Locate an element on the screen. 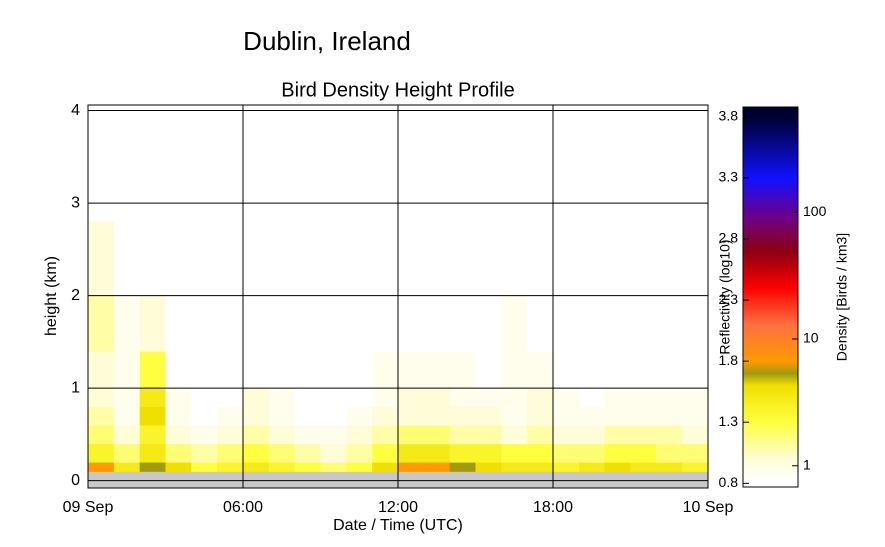 The height and width of the screenshot is (547, 885). colorbar-tick-label: 1.3 is located at coordinates (729, 421).